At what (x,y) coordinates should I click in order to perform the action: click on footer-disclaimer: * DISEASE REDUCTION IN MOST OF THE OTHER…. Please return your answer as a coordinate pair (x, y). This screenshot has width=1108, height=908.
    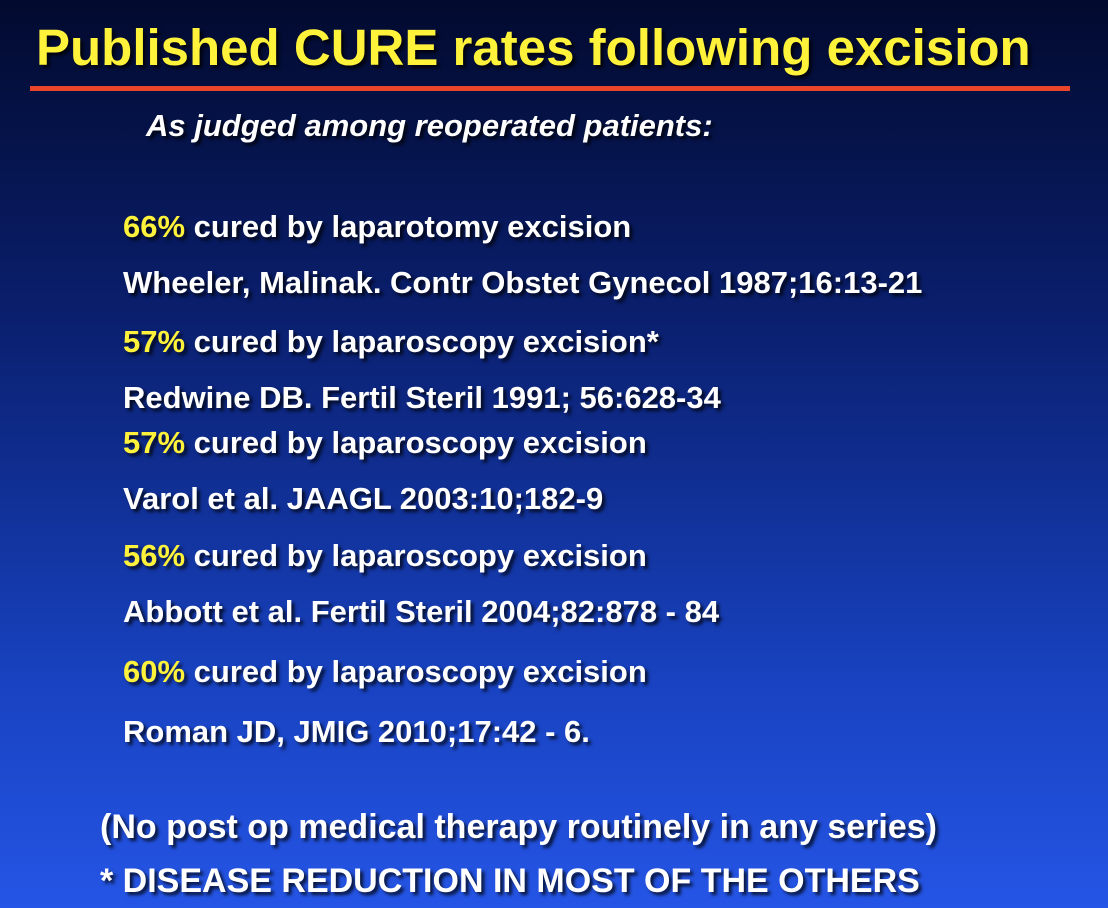
    Looking at the image, I should click on (510, 881).